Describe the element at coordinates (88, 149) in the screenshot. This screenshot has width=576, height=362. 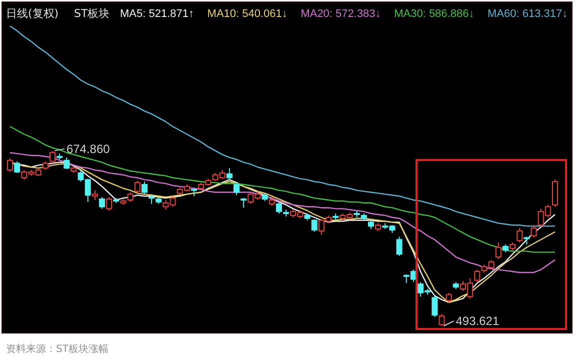
I see `annotation: 674.860` at that location.